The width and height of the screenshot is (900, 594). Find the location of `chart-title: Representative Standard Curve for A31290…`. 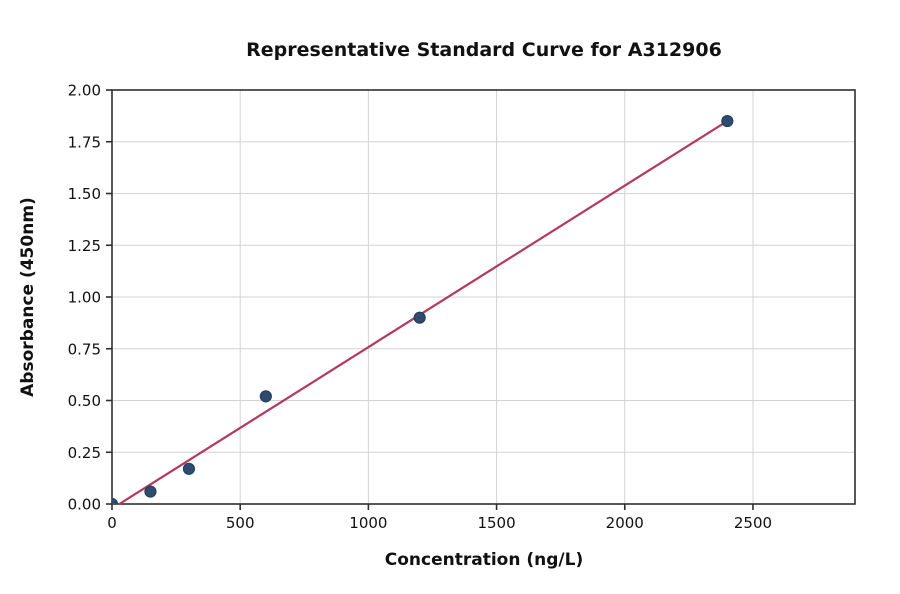

chart-title: Representative Standard Curve for A31290… is located at coordinates (484, 50).